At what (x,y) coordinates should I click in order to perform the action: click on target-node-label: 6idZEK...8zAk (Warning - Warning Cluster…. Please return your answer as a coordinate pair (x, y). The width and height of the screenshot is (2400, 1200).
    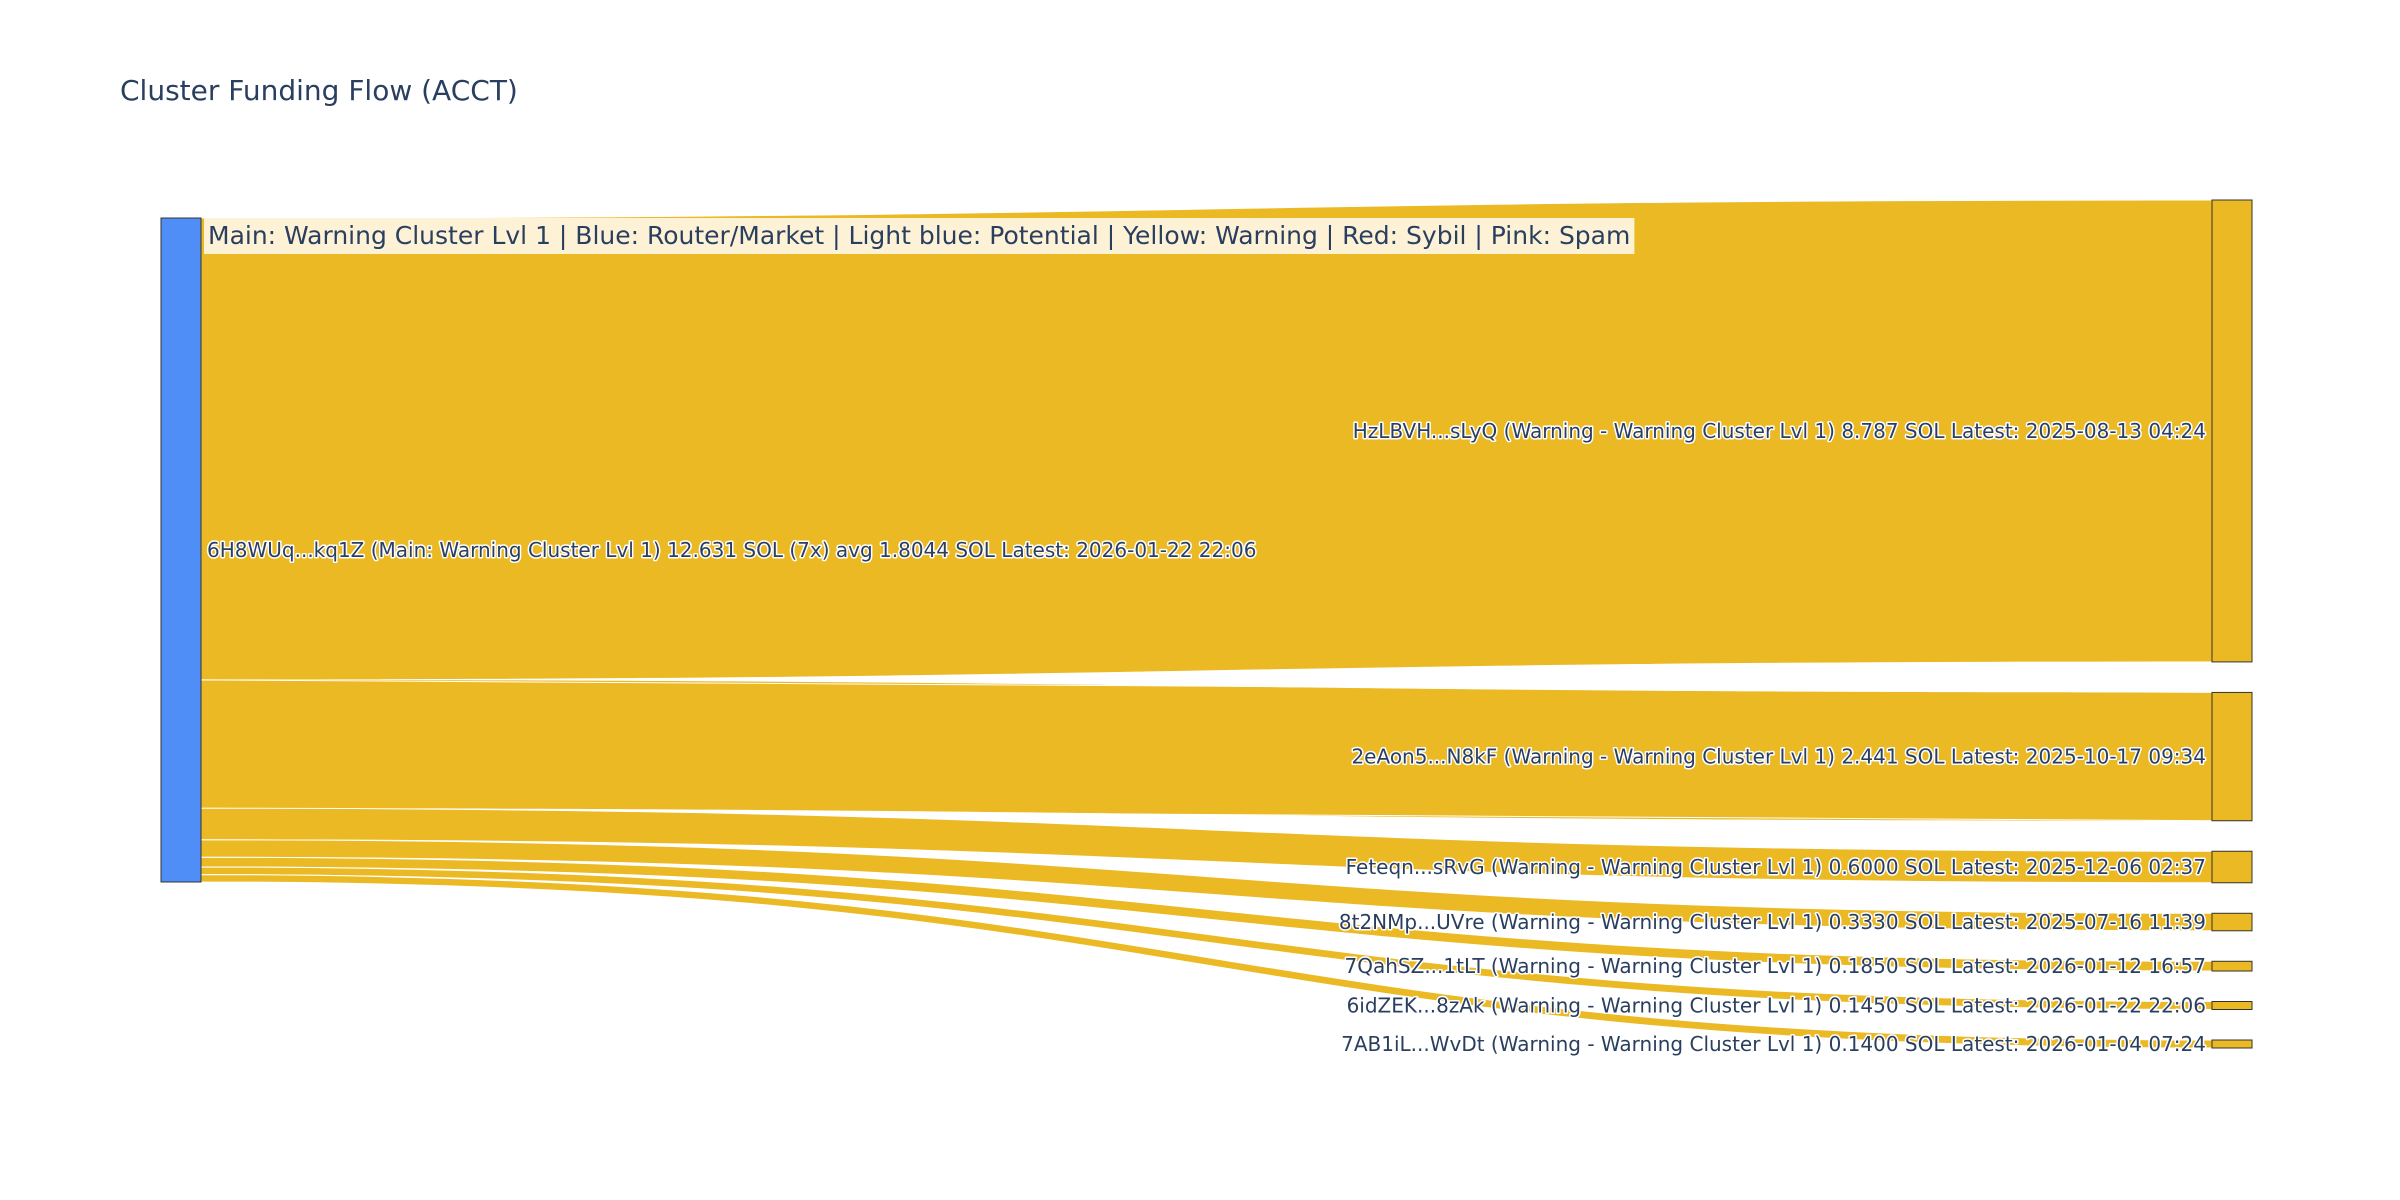
    Looking at the image, I should click on (1776, 1006).